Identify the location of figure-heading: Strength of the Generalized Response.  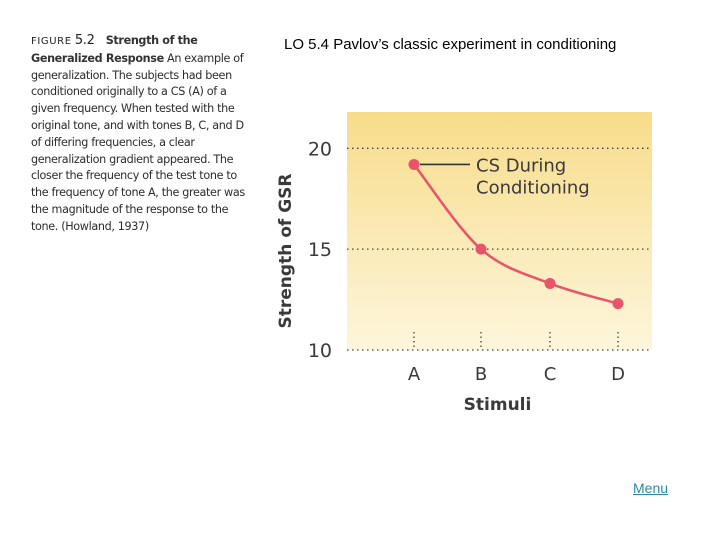
(114, 49).